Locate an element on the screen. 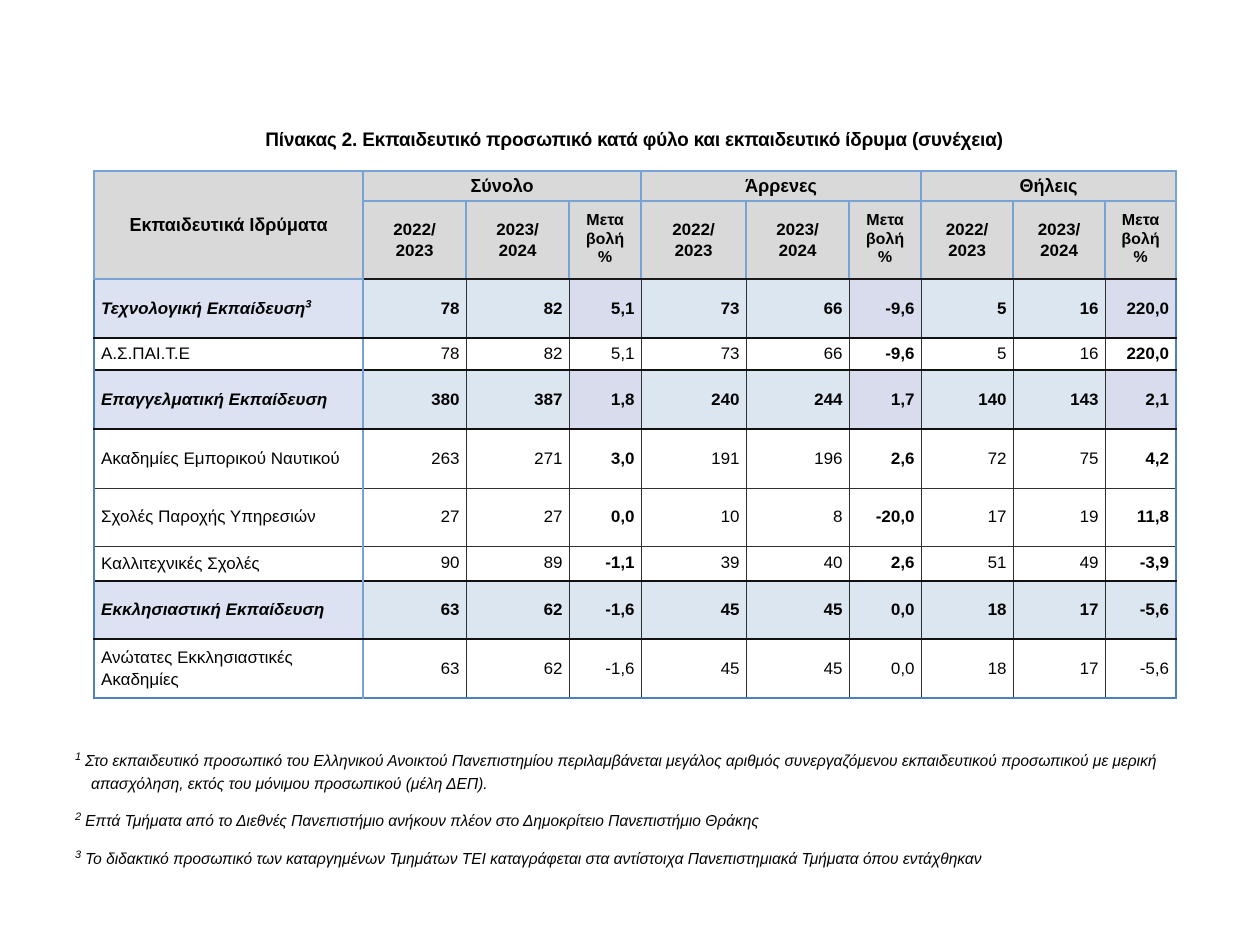 Image resolution: width=1241 pixels, height=944 pixels. value-cell: 5,1 is located at coordinates (605, 308).